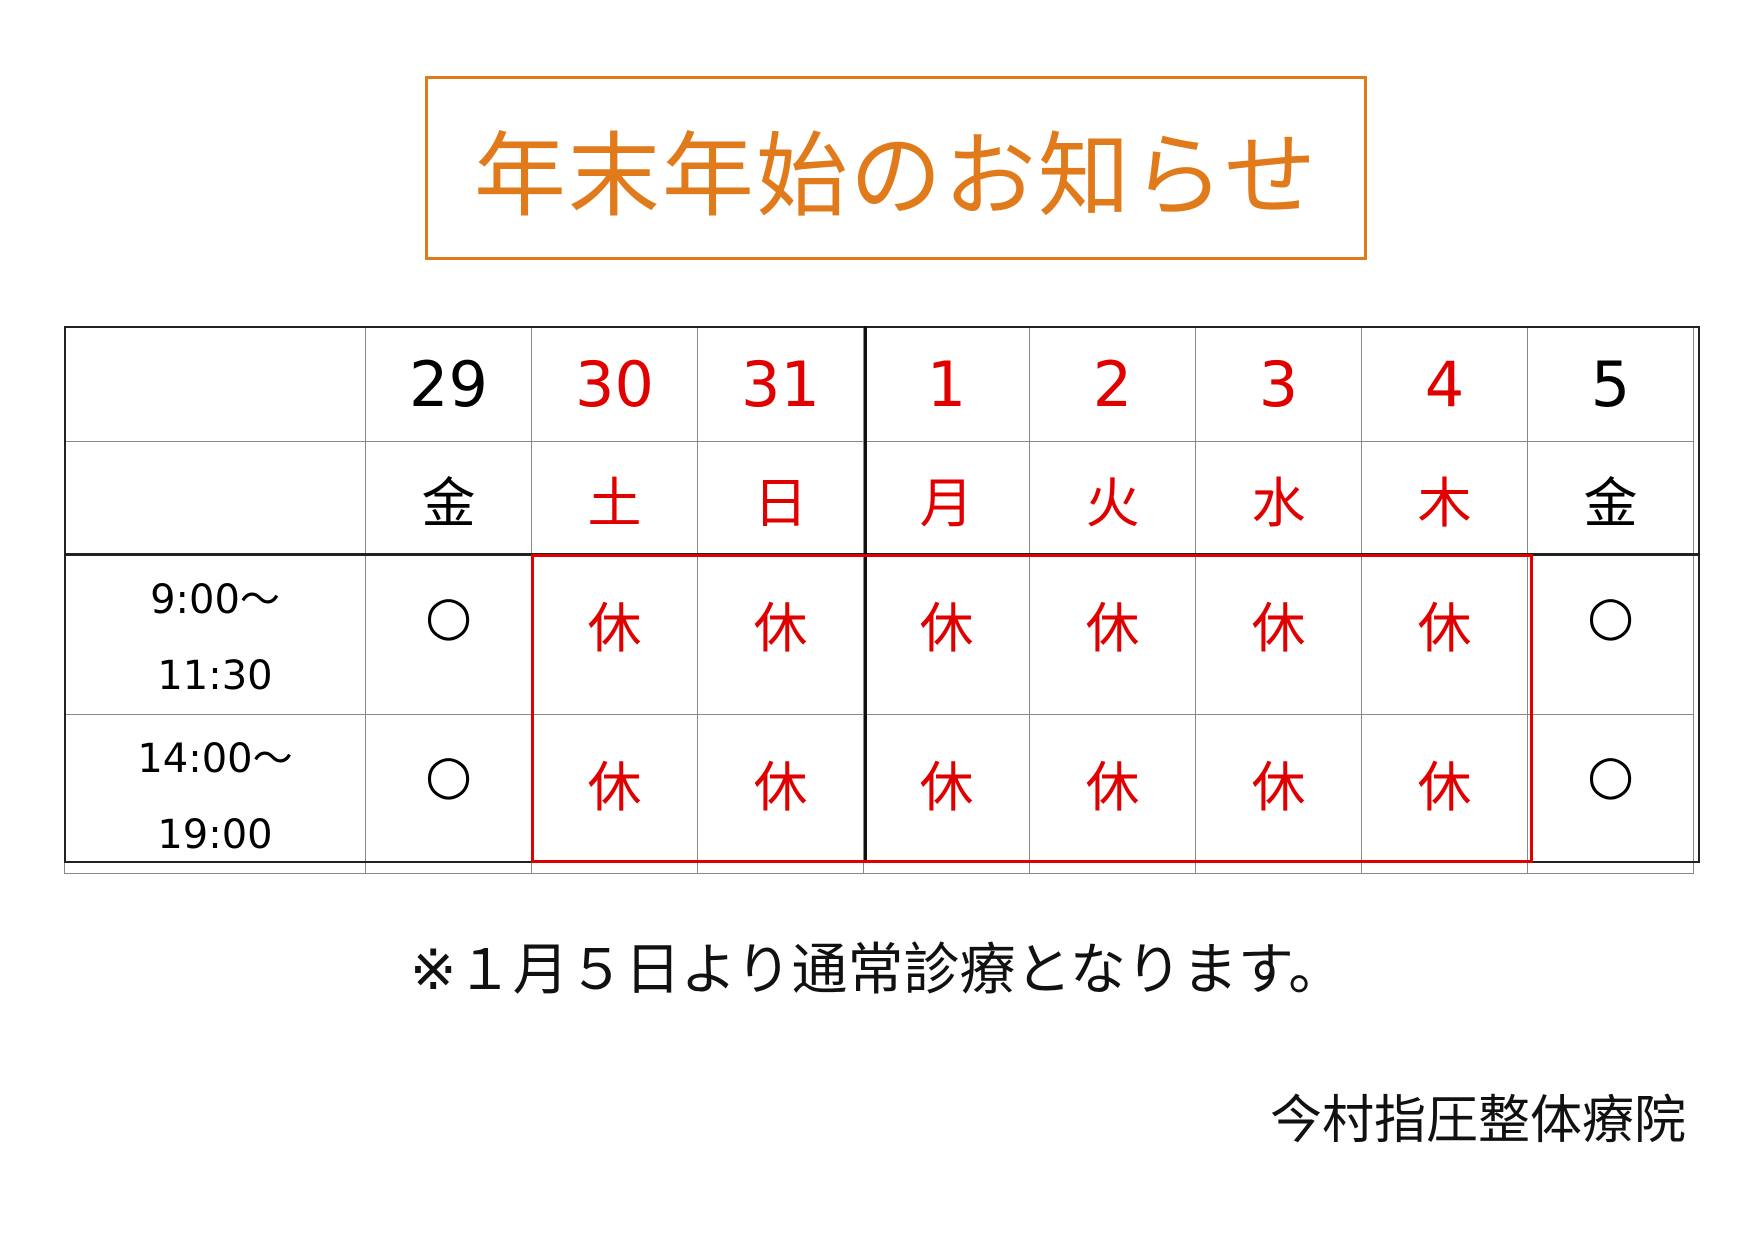 This screenshot has height=1241, width=1754. What do you see at coordinates (448, 384) in the screenshot?
I see `date-cell: 29` at bounding box center [448, 384].